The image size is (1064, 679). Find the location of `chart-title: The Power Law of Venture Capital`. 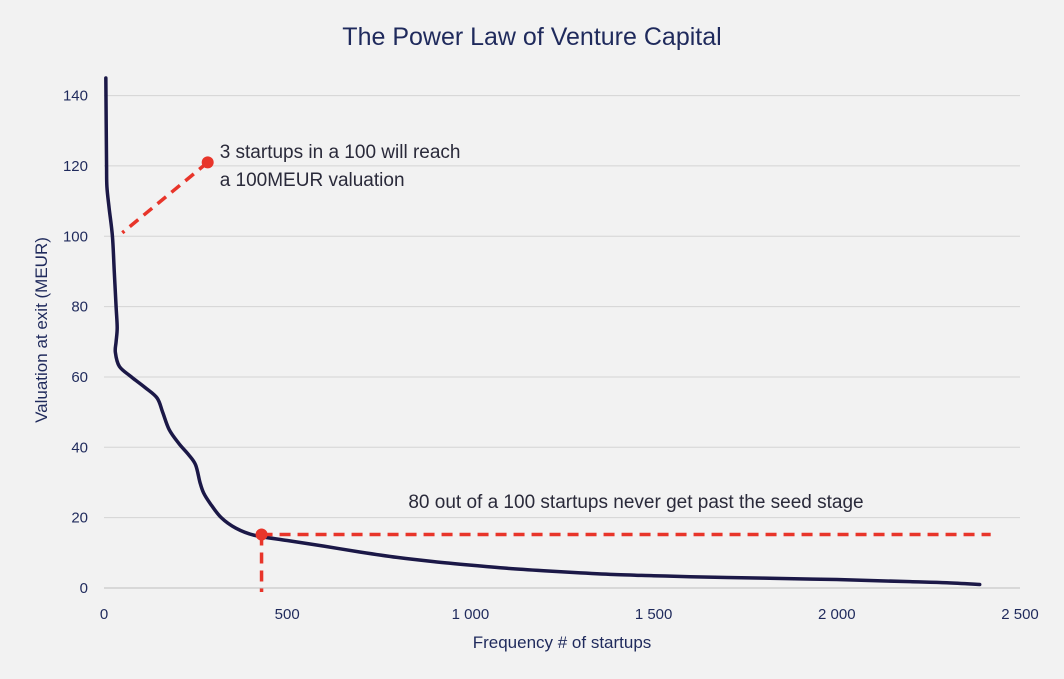

chart-title: The Power Law of Venture Capital is located at coordinates (531, 37).